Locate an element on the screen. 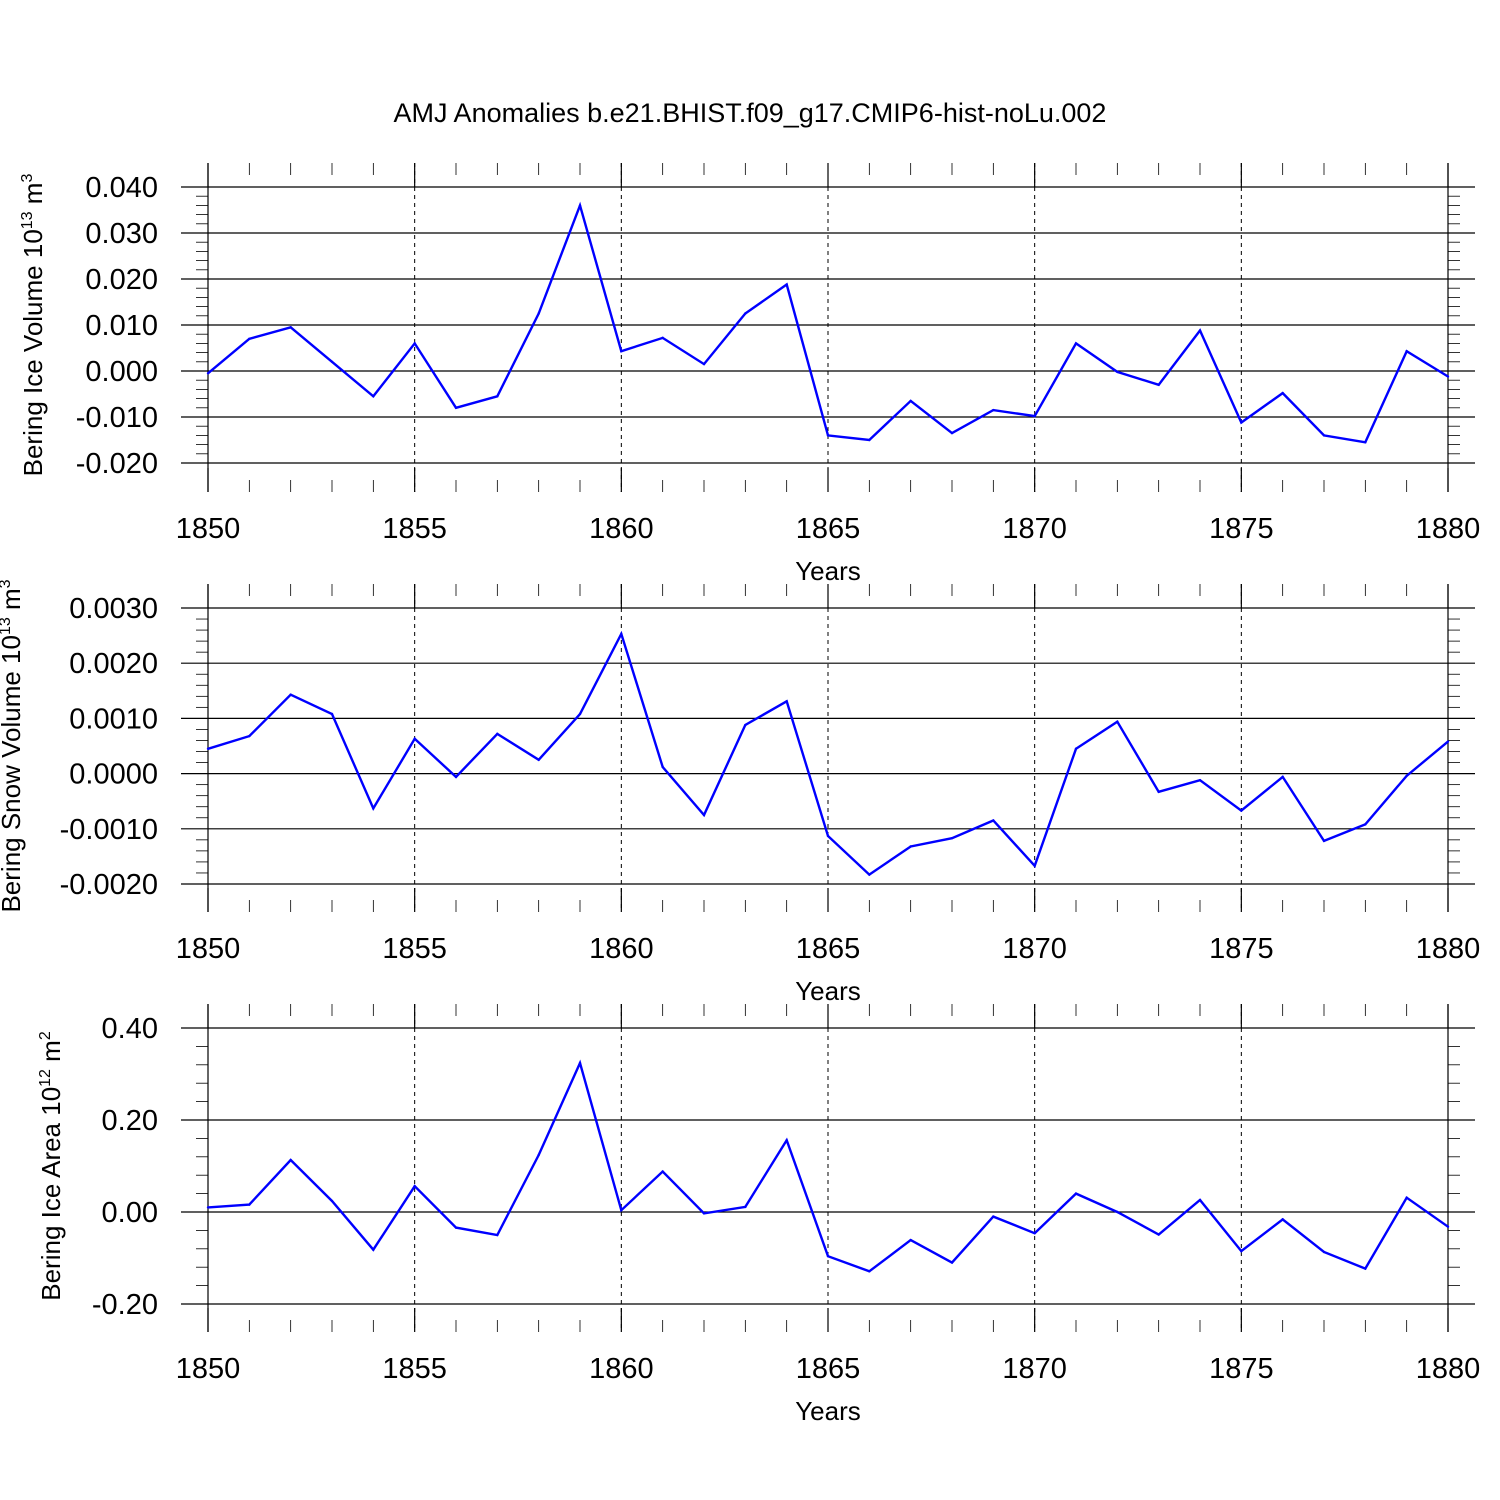 Image resolution: width=1500 pixels, height=1500 pixels. y-tick-label: -0.0010 is located at coordinates (109, 830).